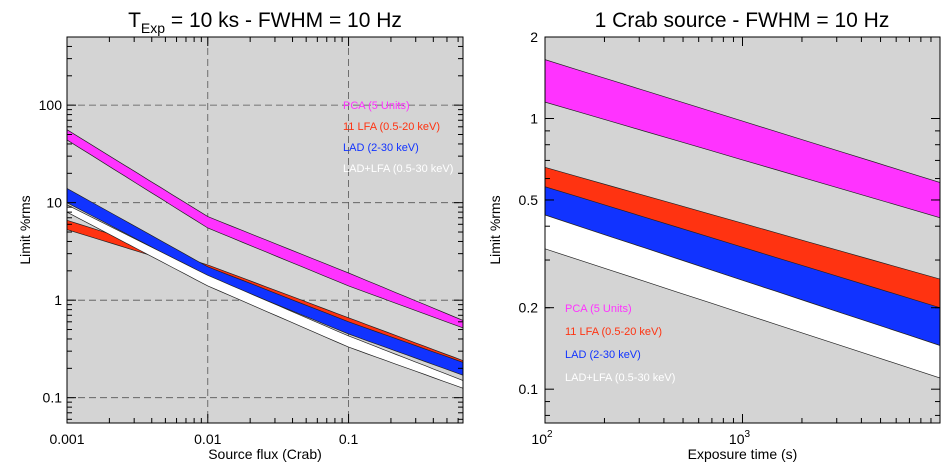 Image resolution: width=943 pixels, height=469 pixels. I want to click on y-tick-label: 100, so click(51, 105).